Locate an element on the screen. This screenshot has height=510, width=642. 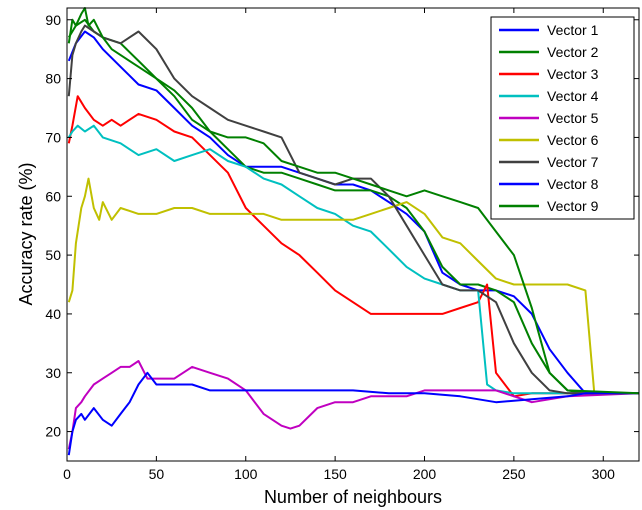
x-tick-label: 50 is located at coordinates (157, 474).